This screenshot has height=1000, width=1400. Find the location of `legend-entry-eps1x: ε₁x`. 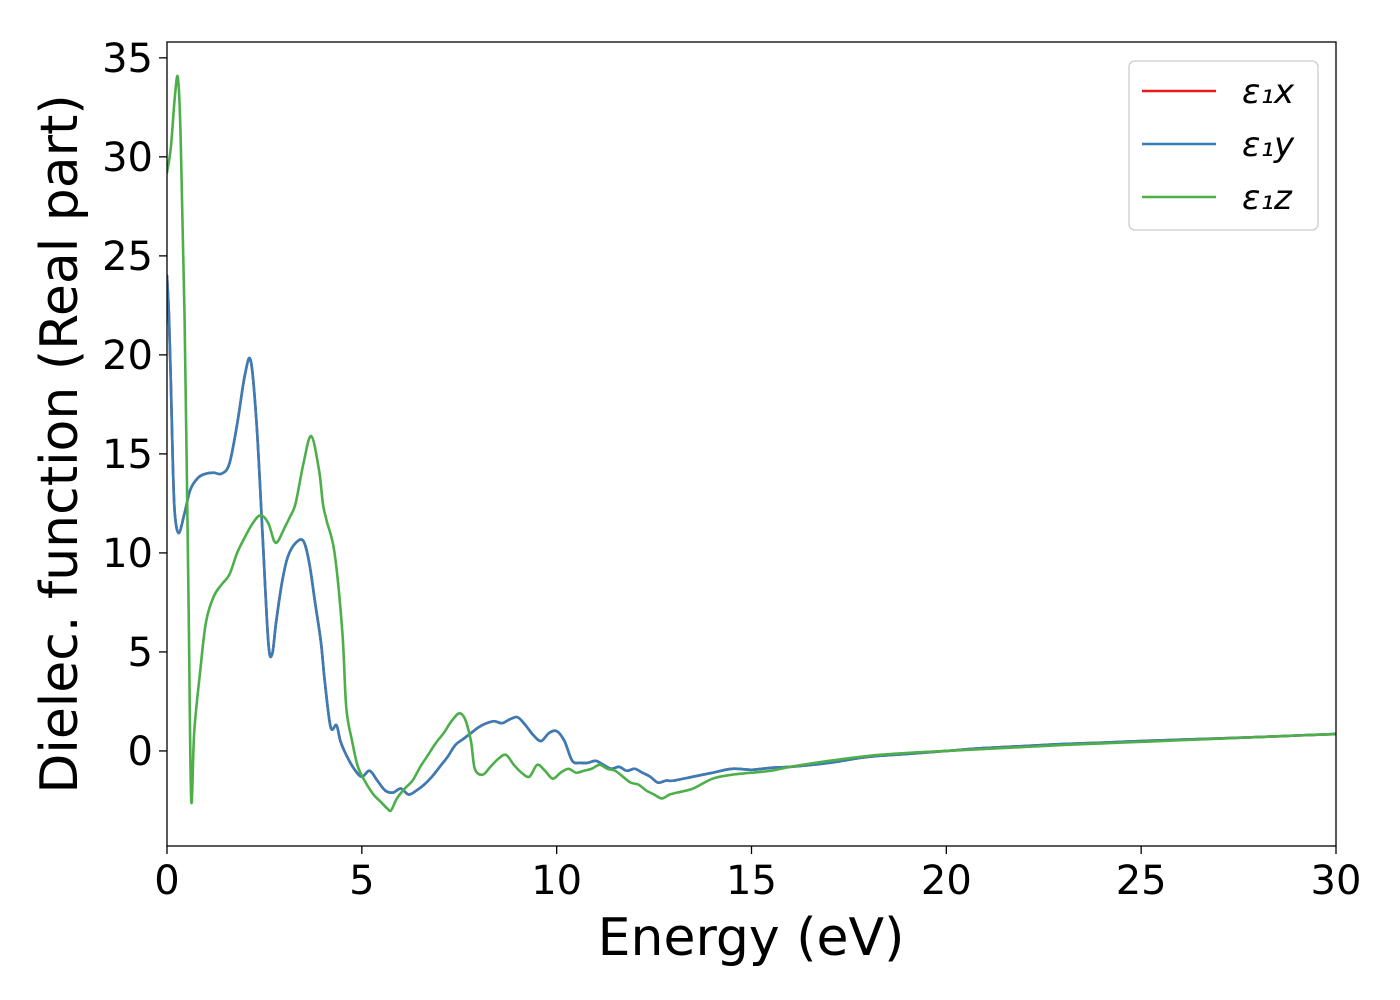

legend-entry-eps1x: ε₁x is located at coordinates (1218, 92).